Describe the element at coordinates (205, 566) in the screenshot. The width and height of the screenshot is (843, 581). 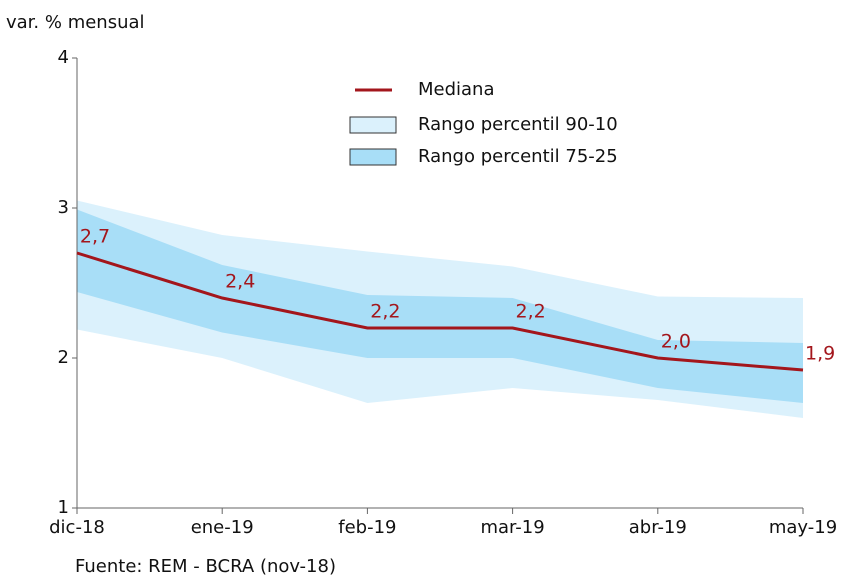
I see `source: Fuente: REM - BCRA (nov-18)` at that location.